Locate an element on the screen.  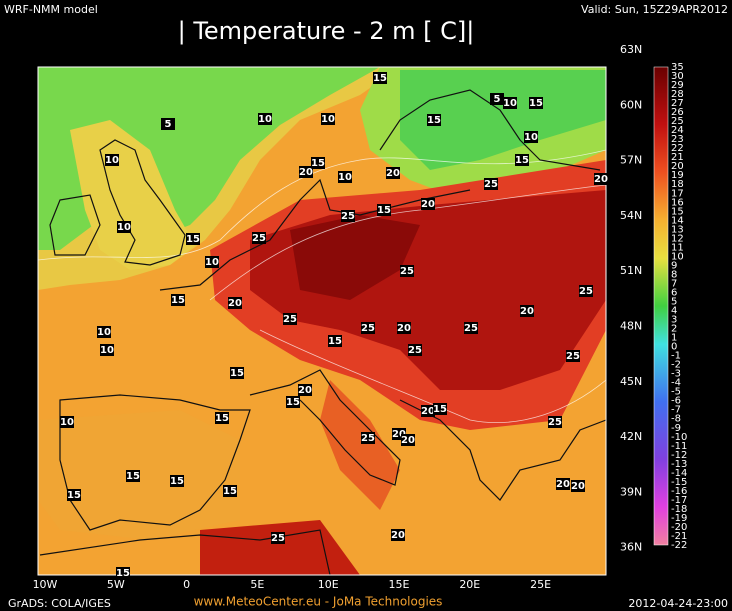
colorbar-label: 18 is located at coordinates (677, 184).